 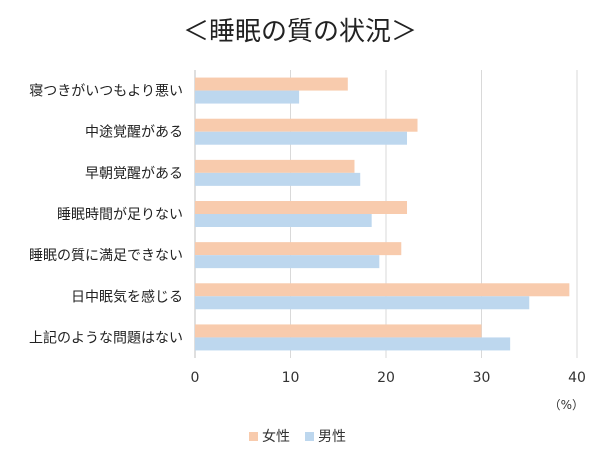 What do you see at coordinates (106, 91) in the screenshot?
I see `category-label: 寝つきがいつもより悪い` at bounding box center [106, 91].